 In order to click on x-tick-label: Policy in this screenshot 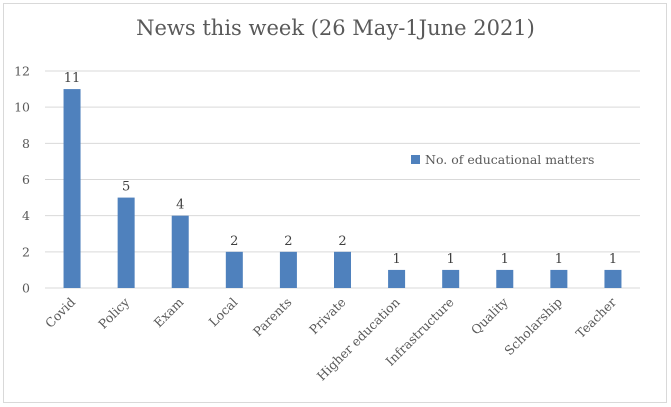, I will do `click(114, 313)`.